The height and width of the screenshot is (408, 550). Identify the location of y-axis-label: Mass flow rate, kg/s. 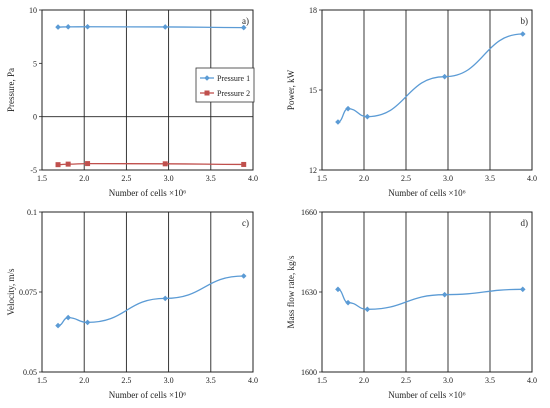
(291, 291).